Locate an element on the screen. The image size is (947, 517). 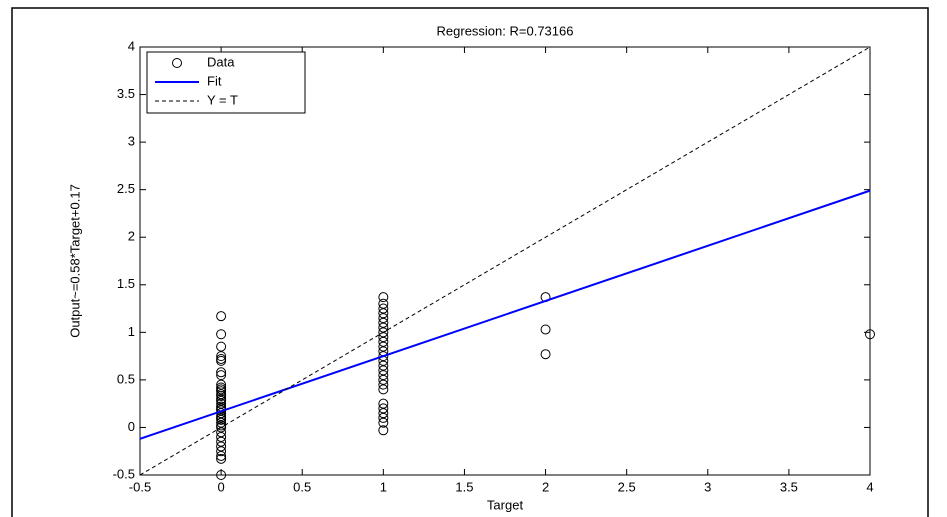
legend-label: Fit is located at coordinates (214, 80).